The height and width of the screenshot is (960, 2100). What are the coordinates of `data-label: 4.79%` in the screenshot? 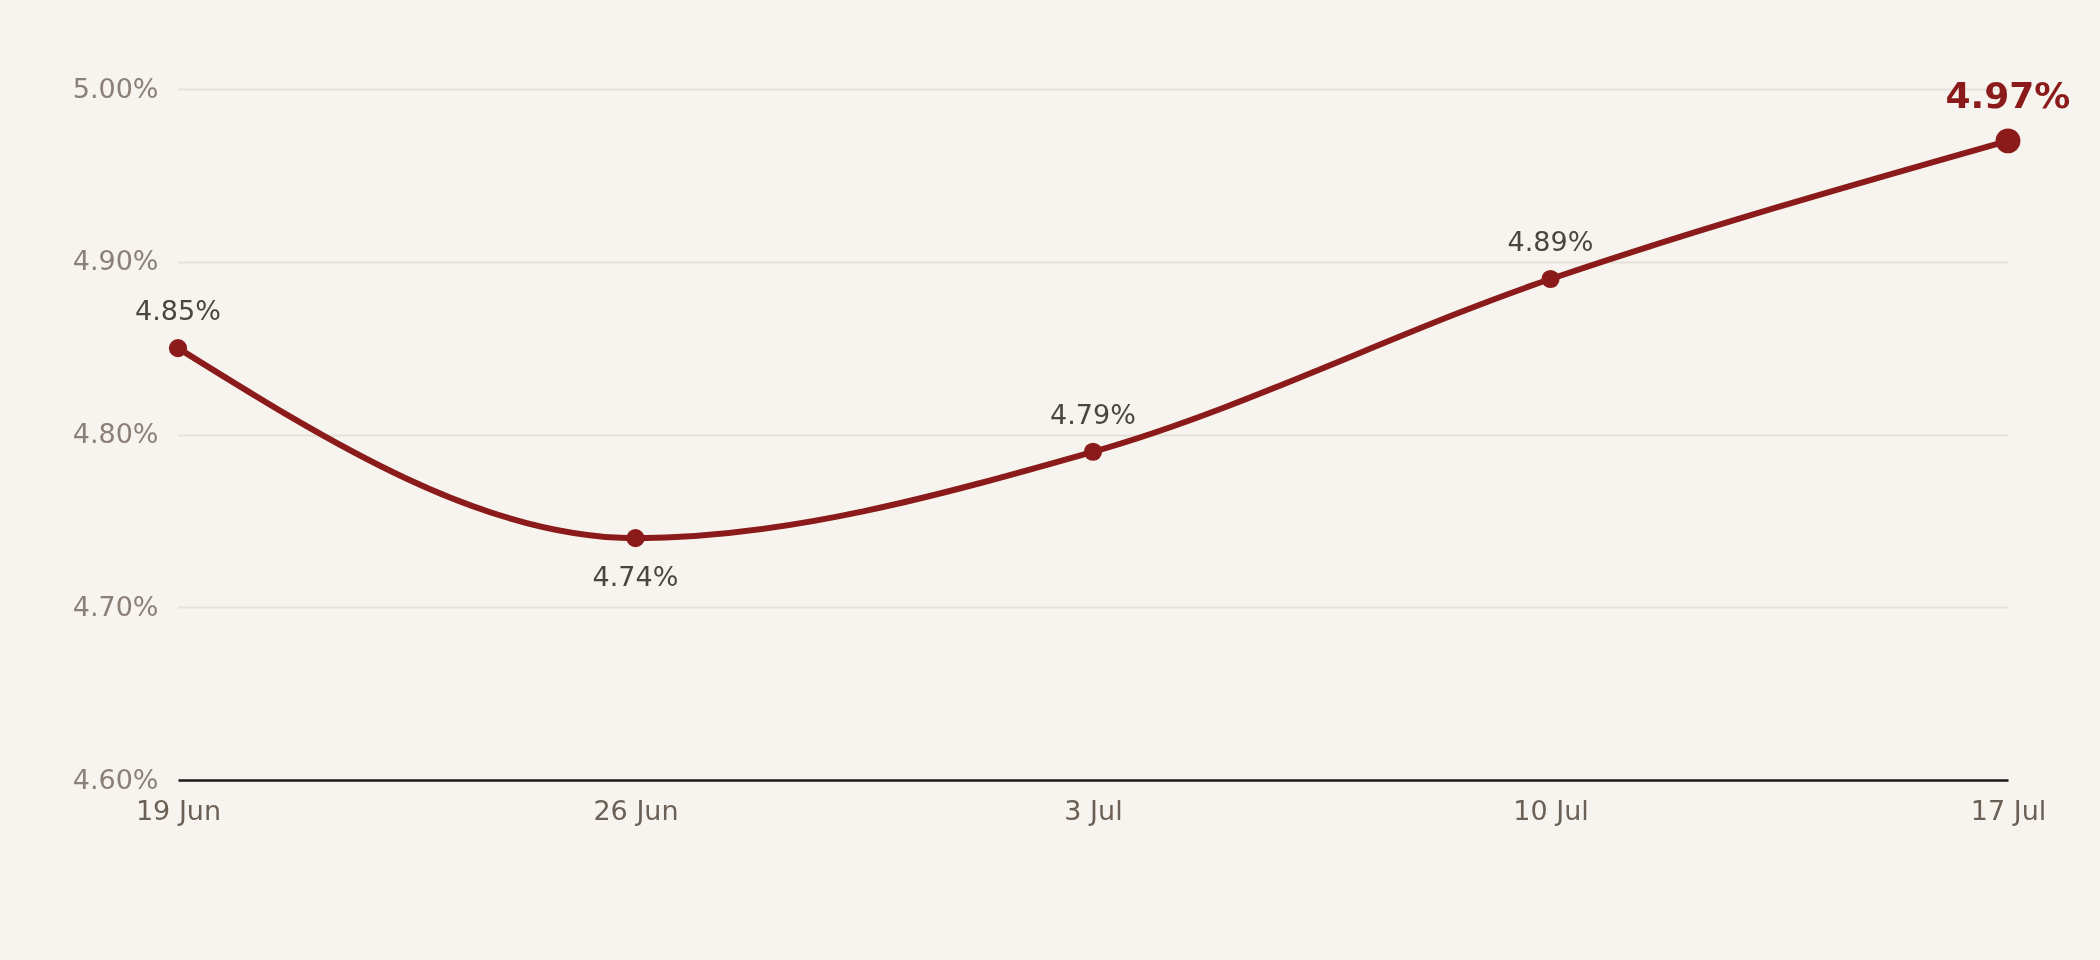 It's located at (1093, 414).